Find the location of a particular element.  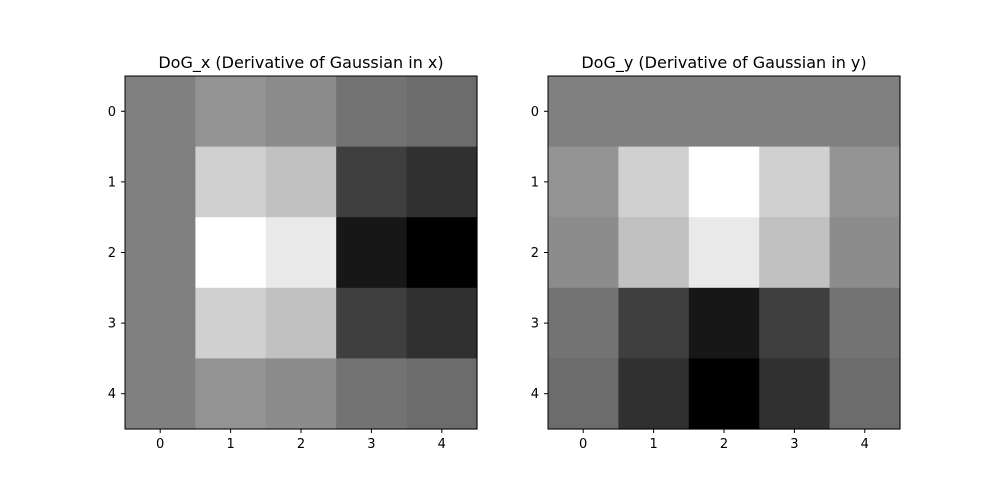

dog-x-cell-r3-c4 is located at coordinates (442, 323).